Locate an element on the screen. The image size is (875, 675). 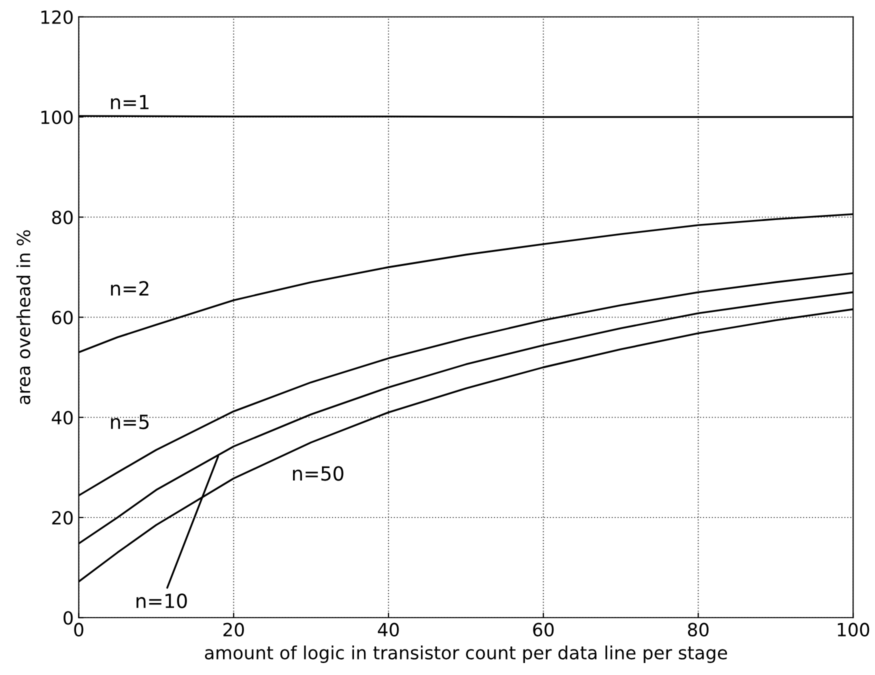
y-tick-label: 20 is located at coordinates (62, 517).